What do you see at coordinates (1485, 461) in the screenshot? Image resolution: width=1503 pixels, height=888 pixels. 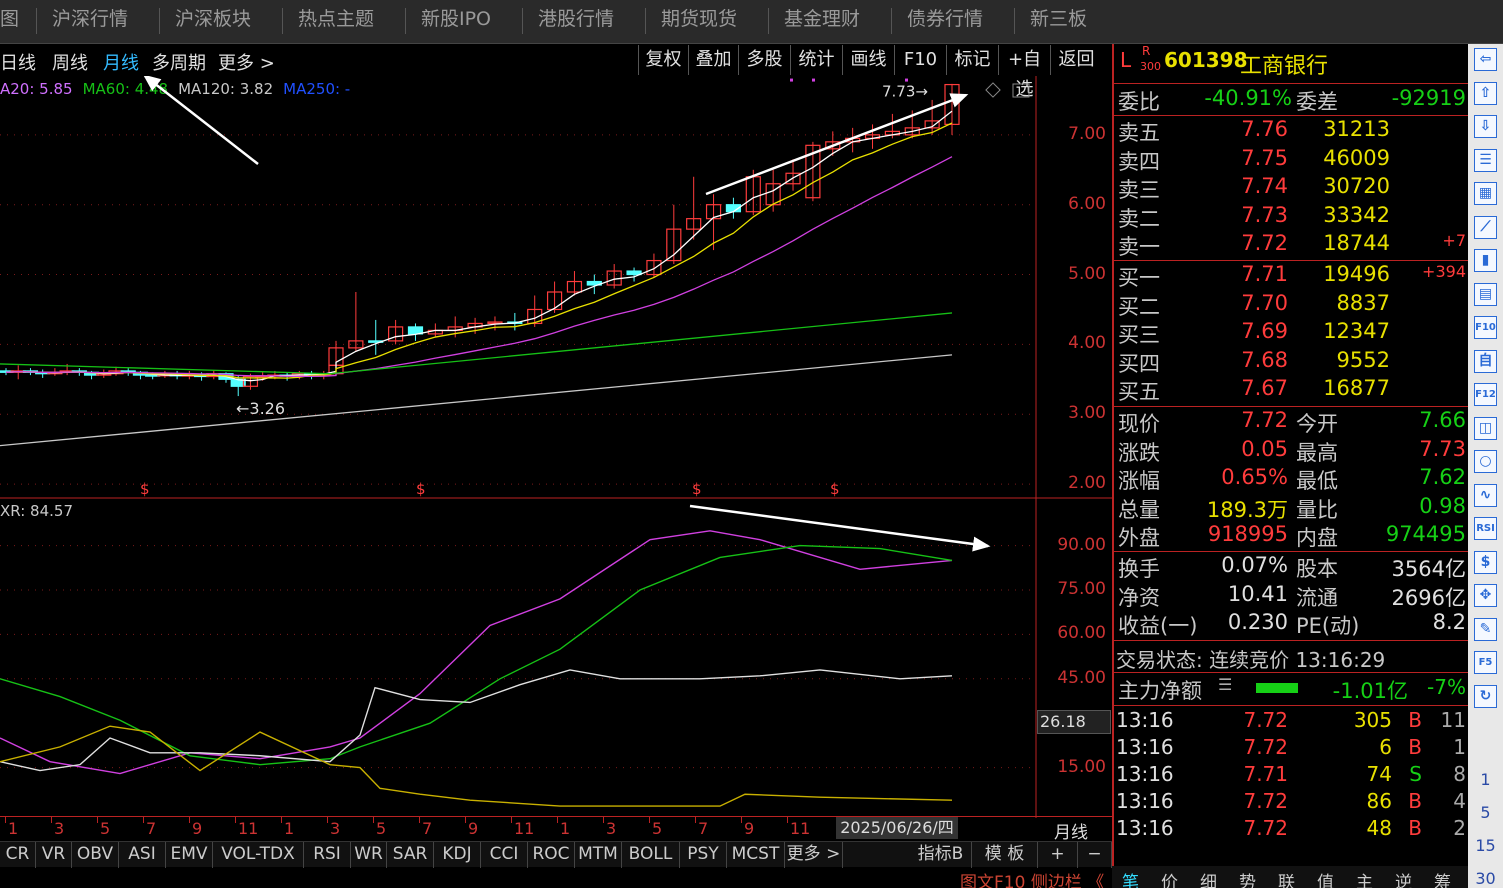 I see `circle-icon: ○` at bounding box center [1485, 461].